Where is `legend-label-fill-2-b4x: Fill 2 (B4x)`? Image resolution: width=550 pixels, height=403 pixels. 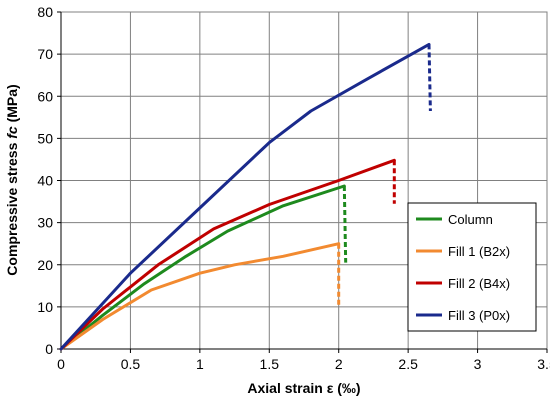 legend-label-fill-2-b4x: Fill 2 (B4x) is located at coordinates (479, 283).